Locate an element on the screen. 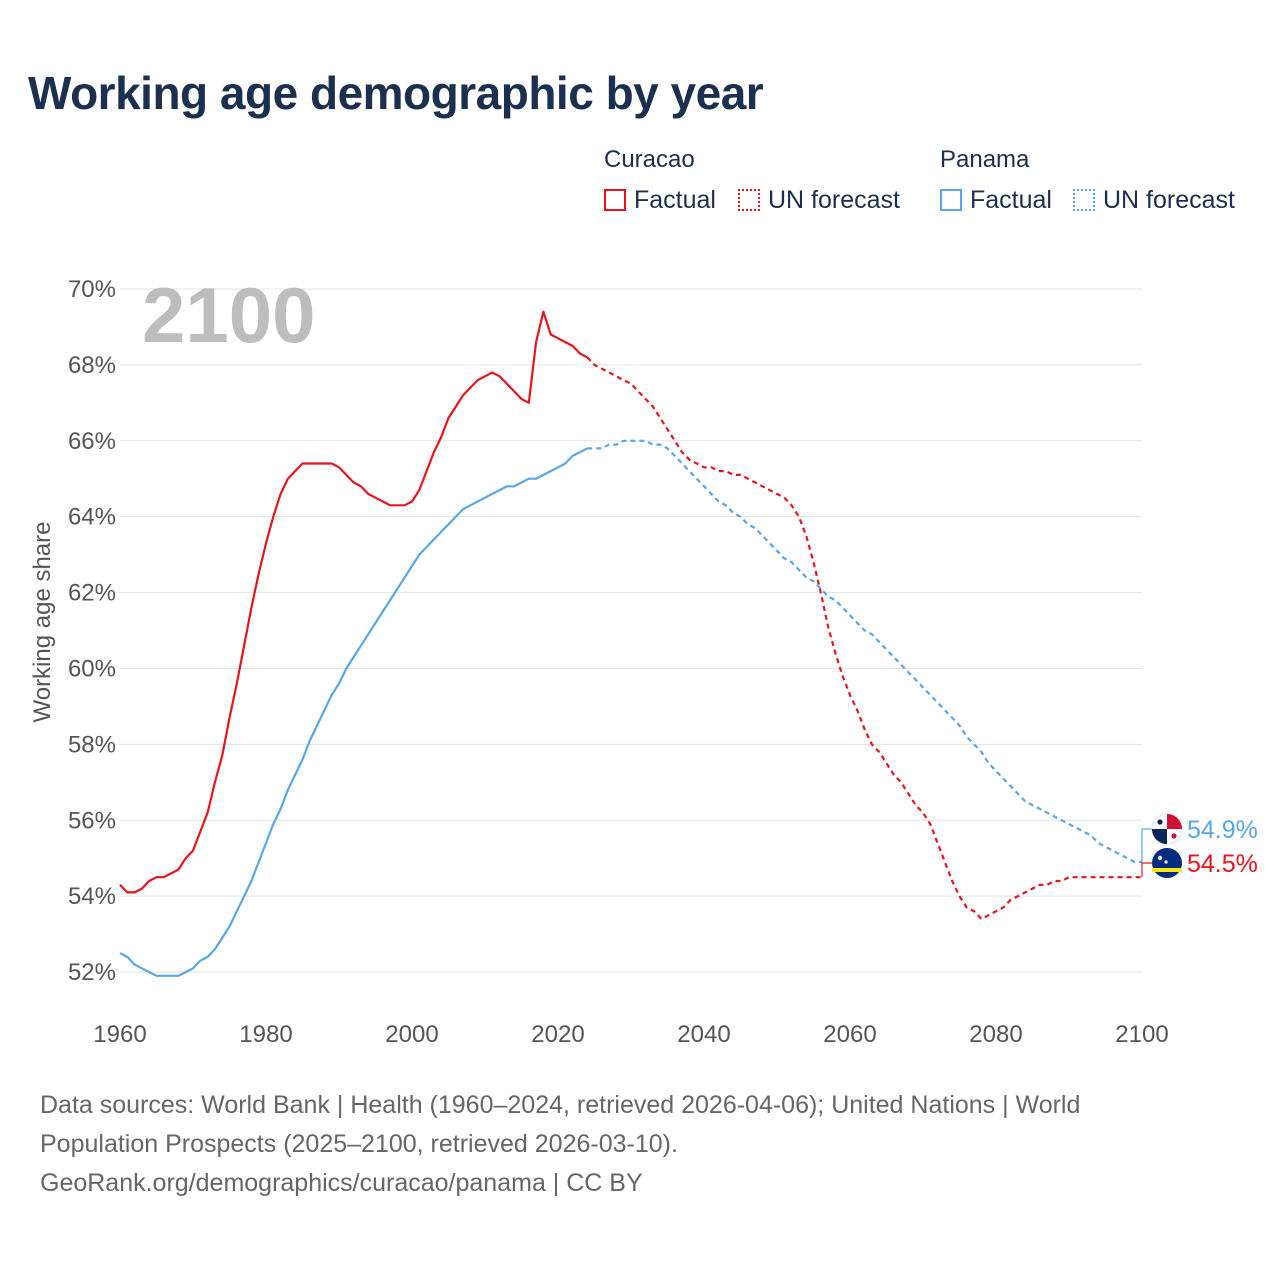  y-tick-label: 52% is located at coordinates (92, 972).